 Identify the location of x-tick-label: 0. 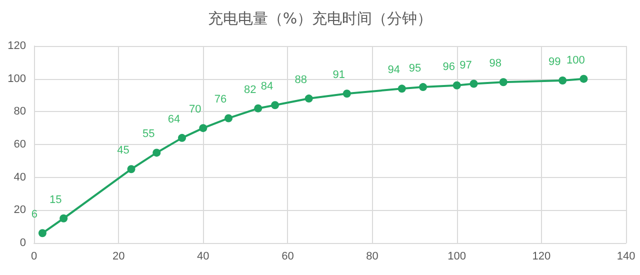
(34, 256).